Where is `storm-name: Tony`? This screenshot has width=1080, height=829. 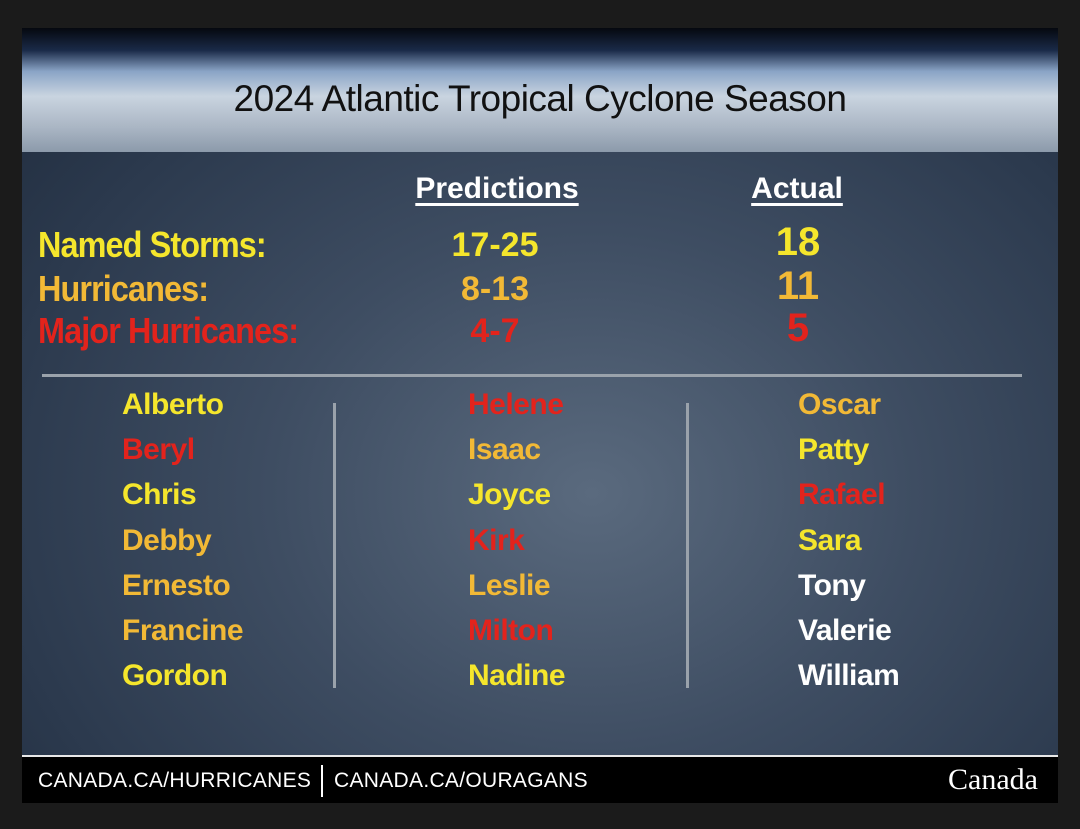
storm-name: Tony is located at coordinates (832, 585).